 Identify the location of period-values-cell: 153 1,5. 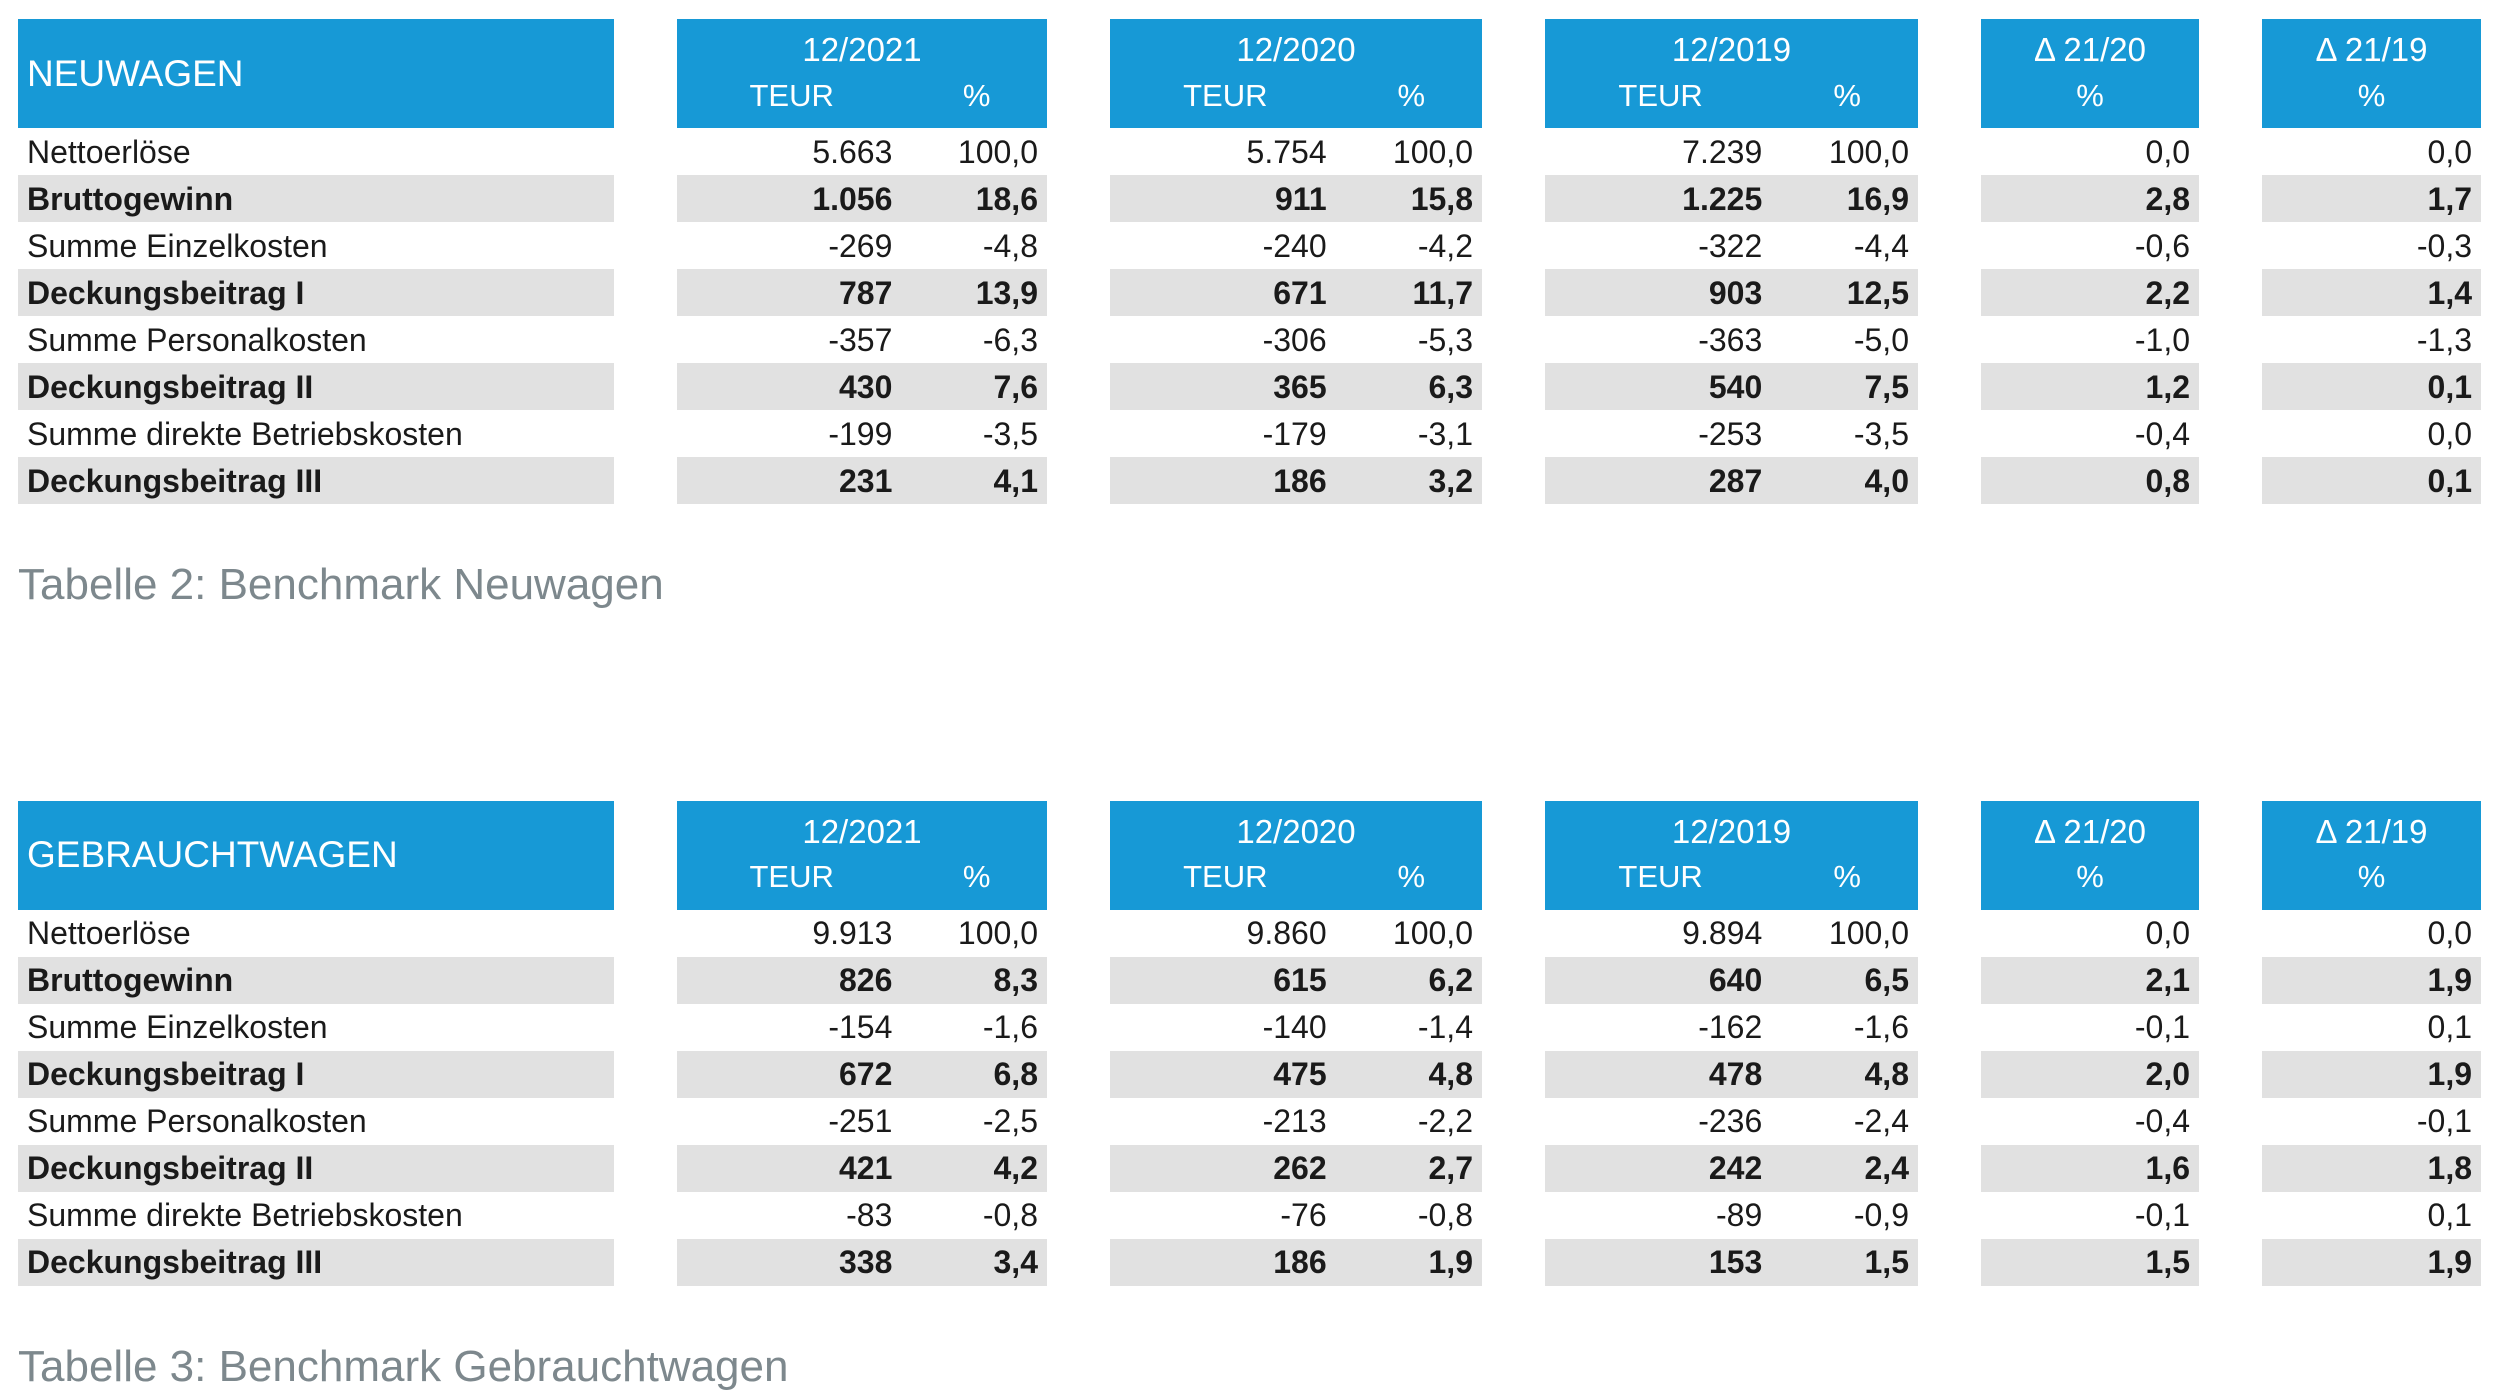
(1731, 1262).